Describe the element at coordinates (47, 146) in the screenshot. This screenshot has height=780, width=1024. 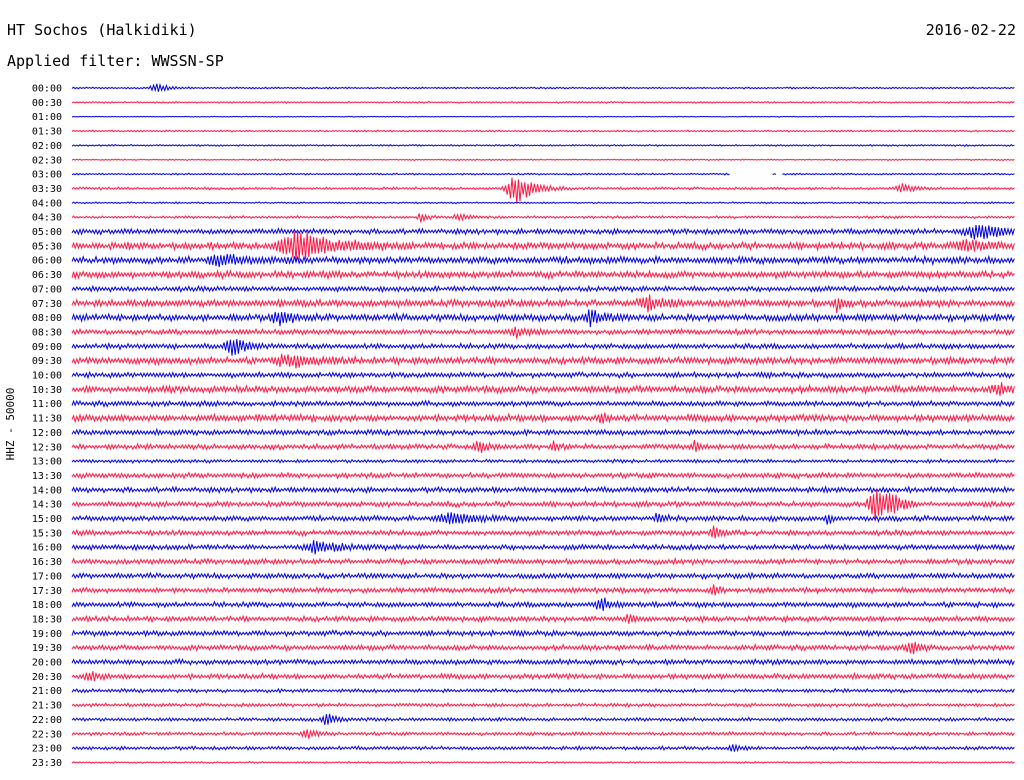
I see `time-tick-0200: 02:00` at that location.